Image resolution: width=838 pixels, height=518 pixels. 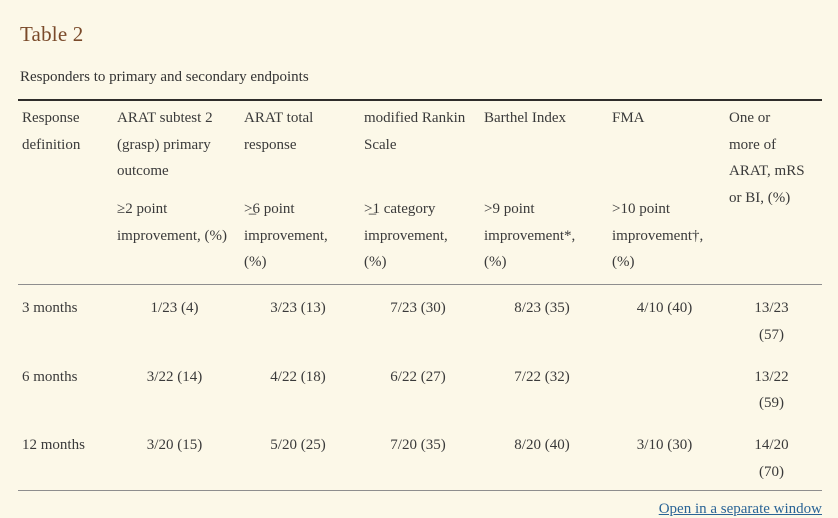 I want to click on open-in-separate-window-link: Open in a separate window, so click(x=740, y=509).